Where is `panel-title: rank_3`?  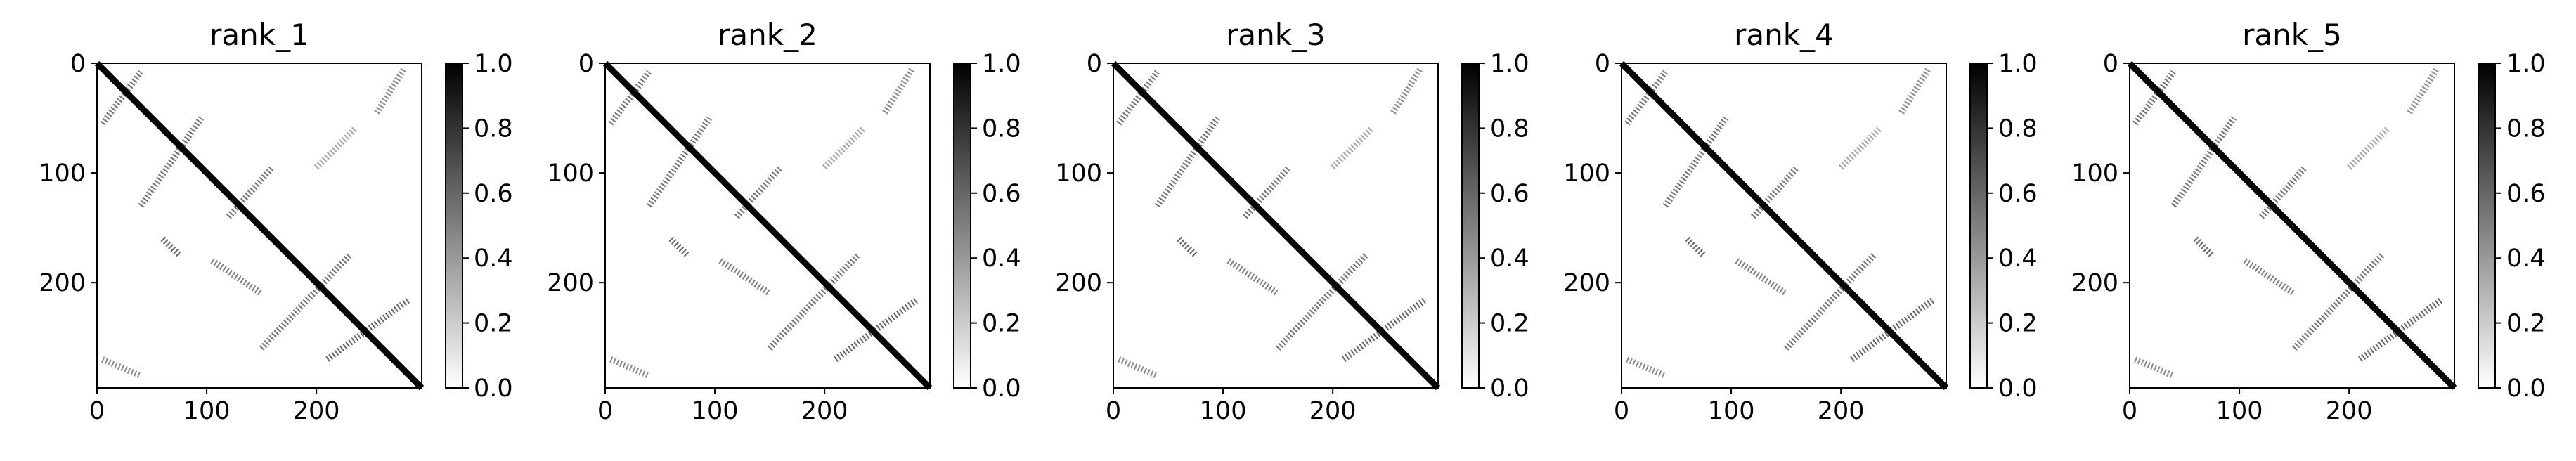 panel-title: rank_3 is located at coordinates (1276, 35).